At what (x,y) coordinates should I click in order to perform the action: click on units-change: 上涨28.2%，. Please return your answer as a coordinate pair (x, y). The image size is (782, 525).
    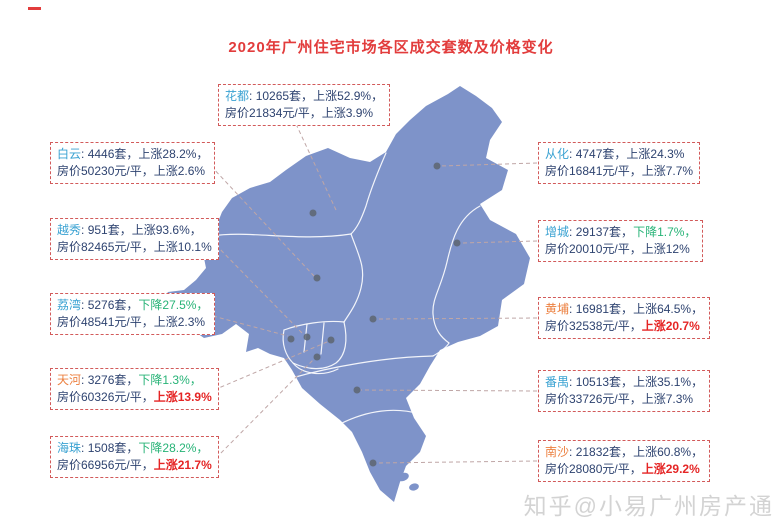
    Looking at the image, I should click on (173, 154).